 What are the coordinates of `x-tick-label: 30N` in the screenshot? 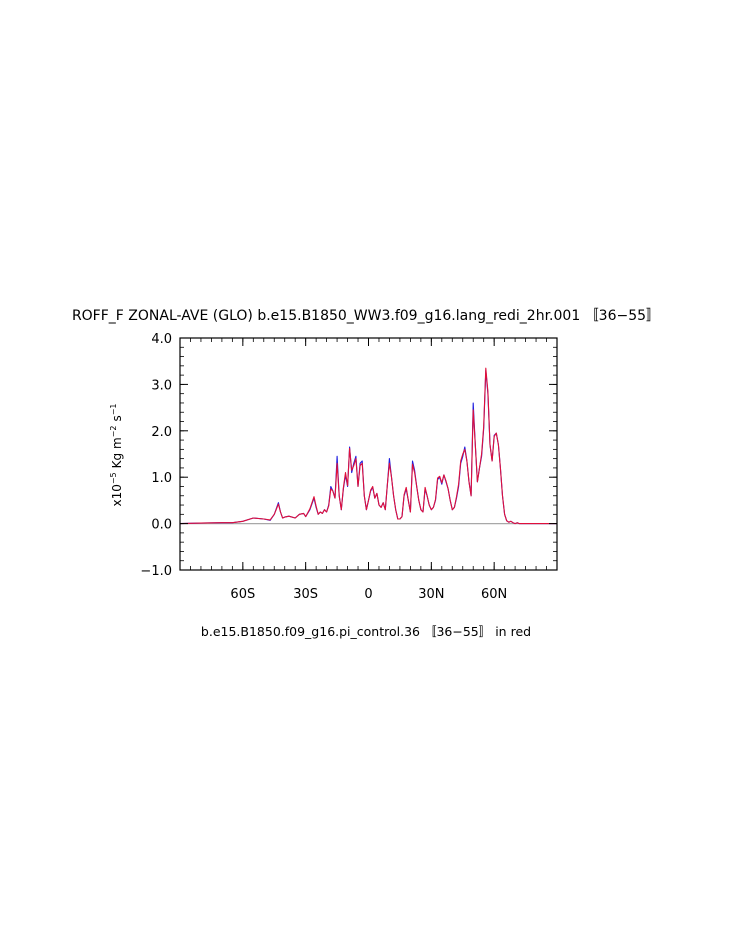 It's located at (431, 594).